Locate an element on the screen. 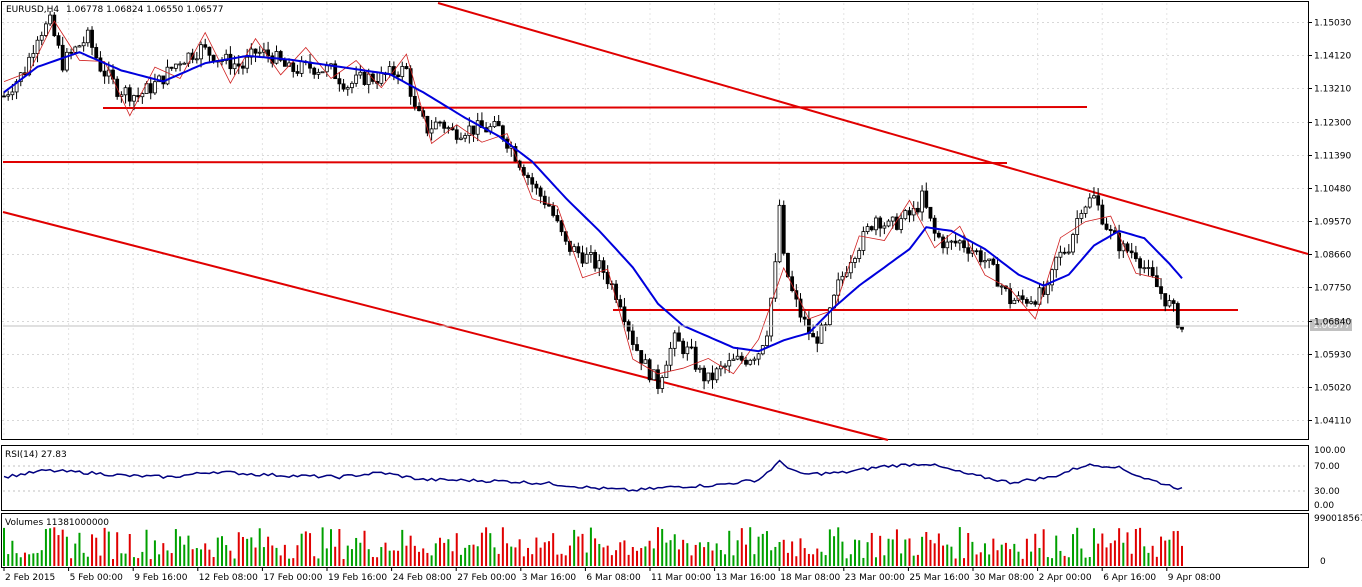 This screenshot has width=1362, height=587. time-tick-label: 9 Feb 16:00 is located at coordinates (161, 578).